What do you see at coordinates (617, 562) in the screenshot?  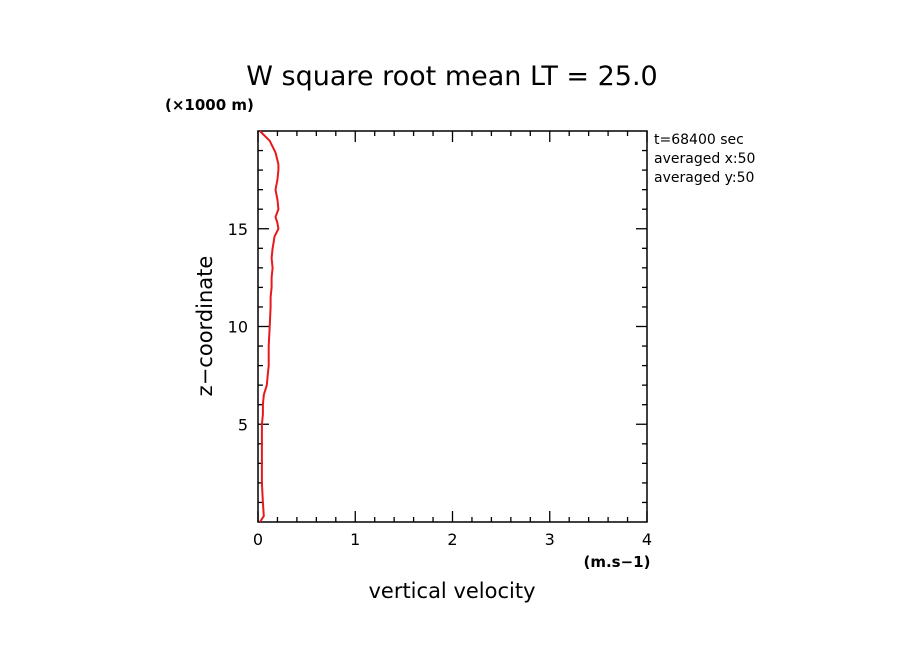 I see `x-axis-unit: (m.s−1)` at bounding box center [617, 562].